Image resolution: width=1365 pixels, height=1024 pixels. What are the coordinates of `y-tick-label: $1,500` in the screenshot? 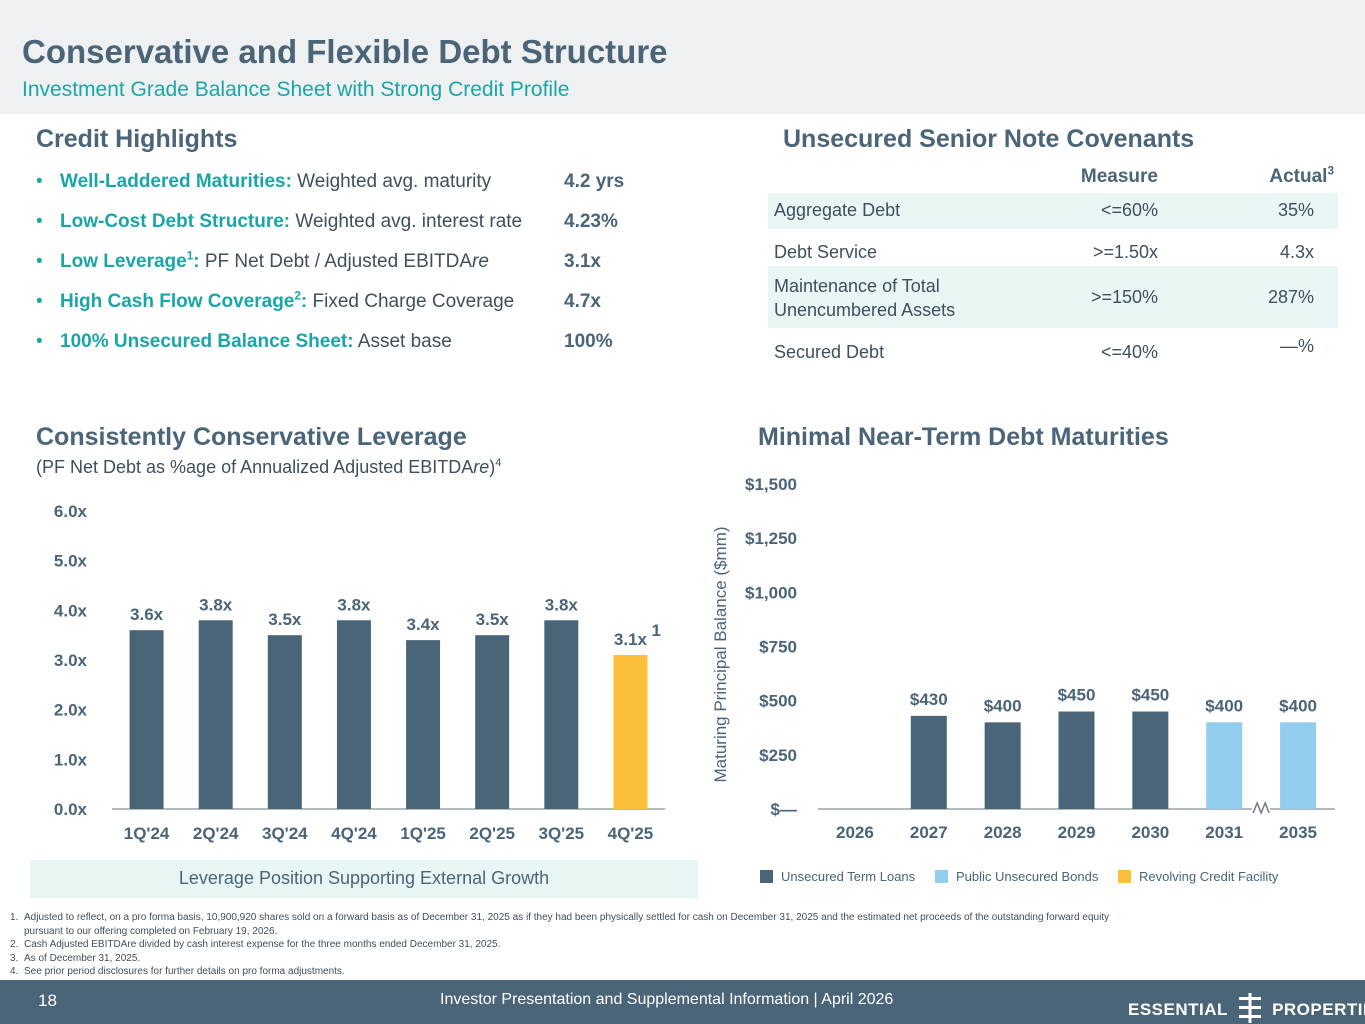 It's located at (771, 484).